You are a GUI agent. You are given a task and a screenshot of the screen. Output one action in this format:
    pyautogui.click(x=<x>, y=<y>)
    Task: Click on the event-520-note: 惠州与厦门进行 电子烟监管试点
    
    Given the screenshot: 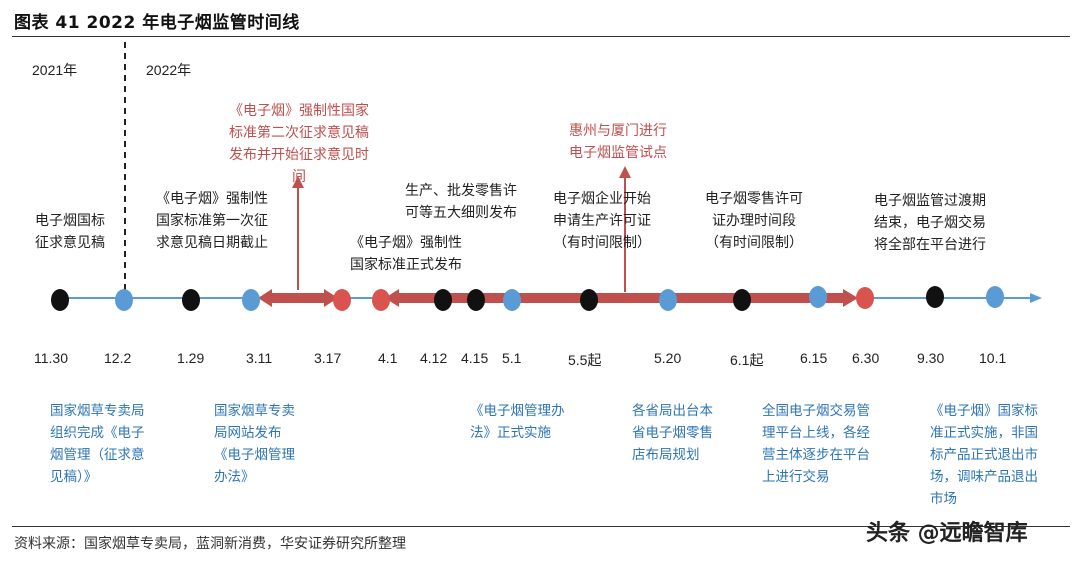 What is the action you would take?
    pyautogui.click(x=618, y=142)
    